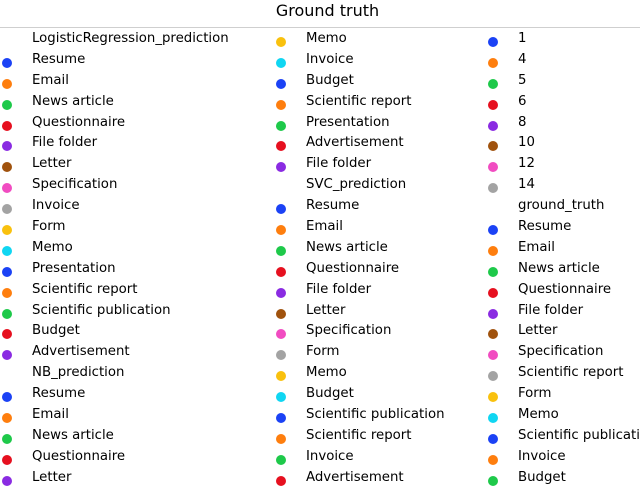 The height and width of the screenshot is (489, 640). I want to click on legend-label: 8, so click(522, 122).